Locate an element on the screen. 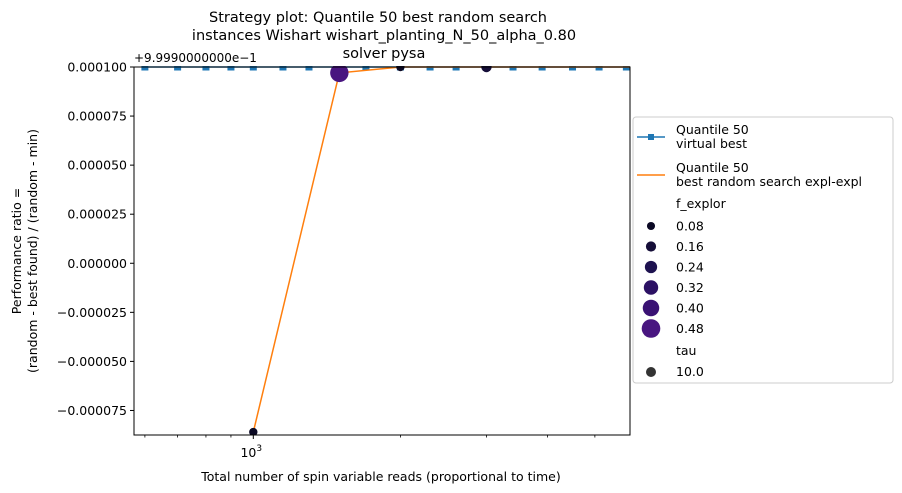 Image resolution: width=902 pixels, height=493 pixels. legend-f-explor-label: 0.40 is located at coordinates (690, 308).